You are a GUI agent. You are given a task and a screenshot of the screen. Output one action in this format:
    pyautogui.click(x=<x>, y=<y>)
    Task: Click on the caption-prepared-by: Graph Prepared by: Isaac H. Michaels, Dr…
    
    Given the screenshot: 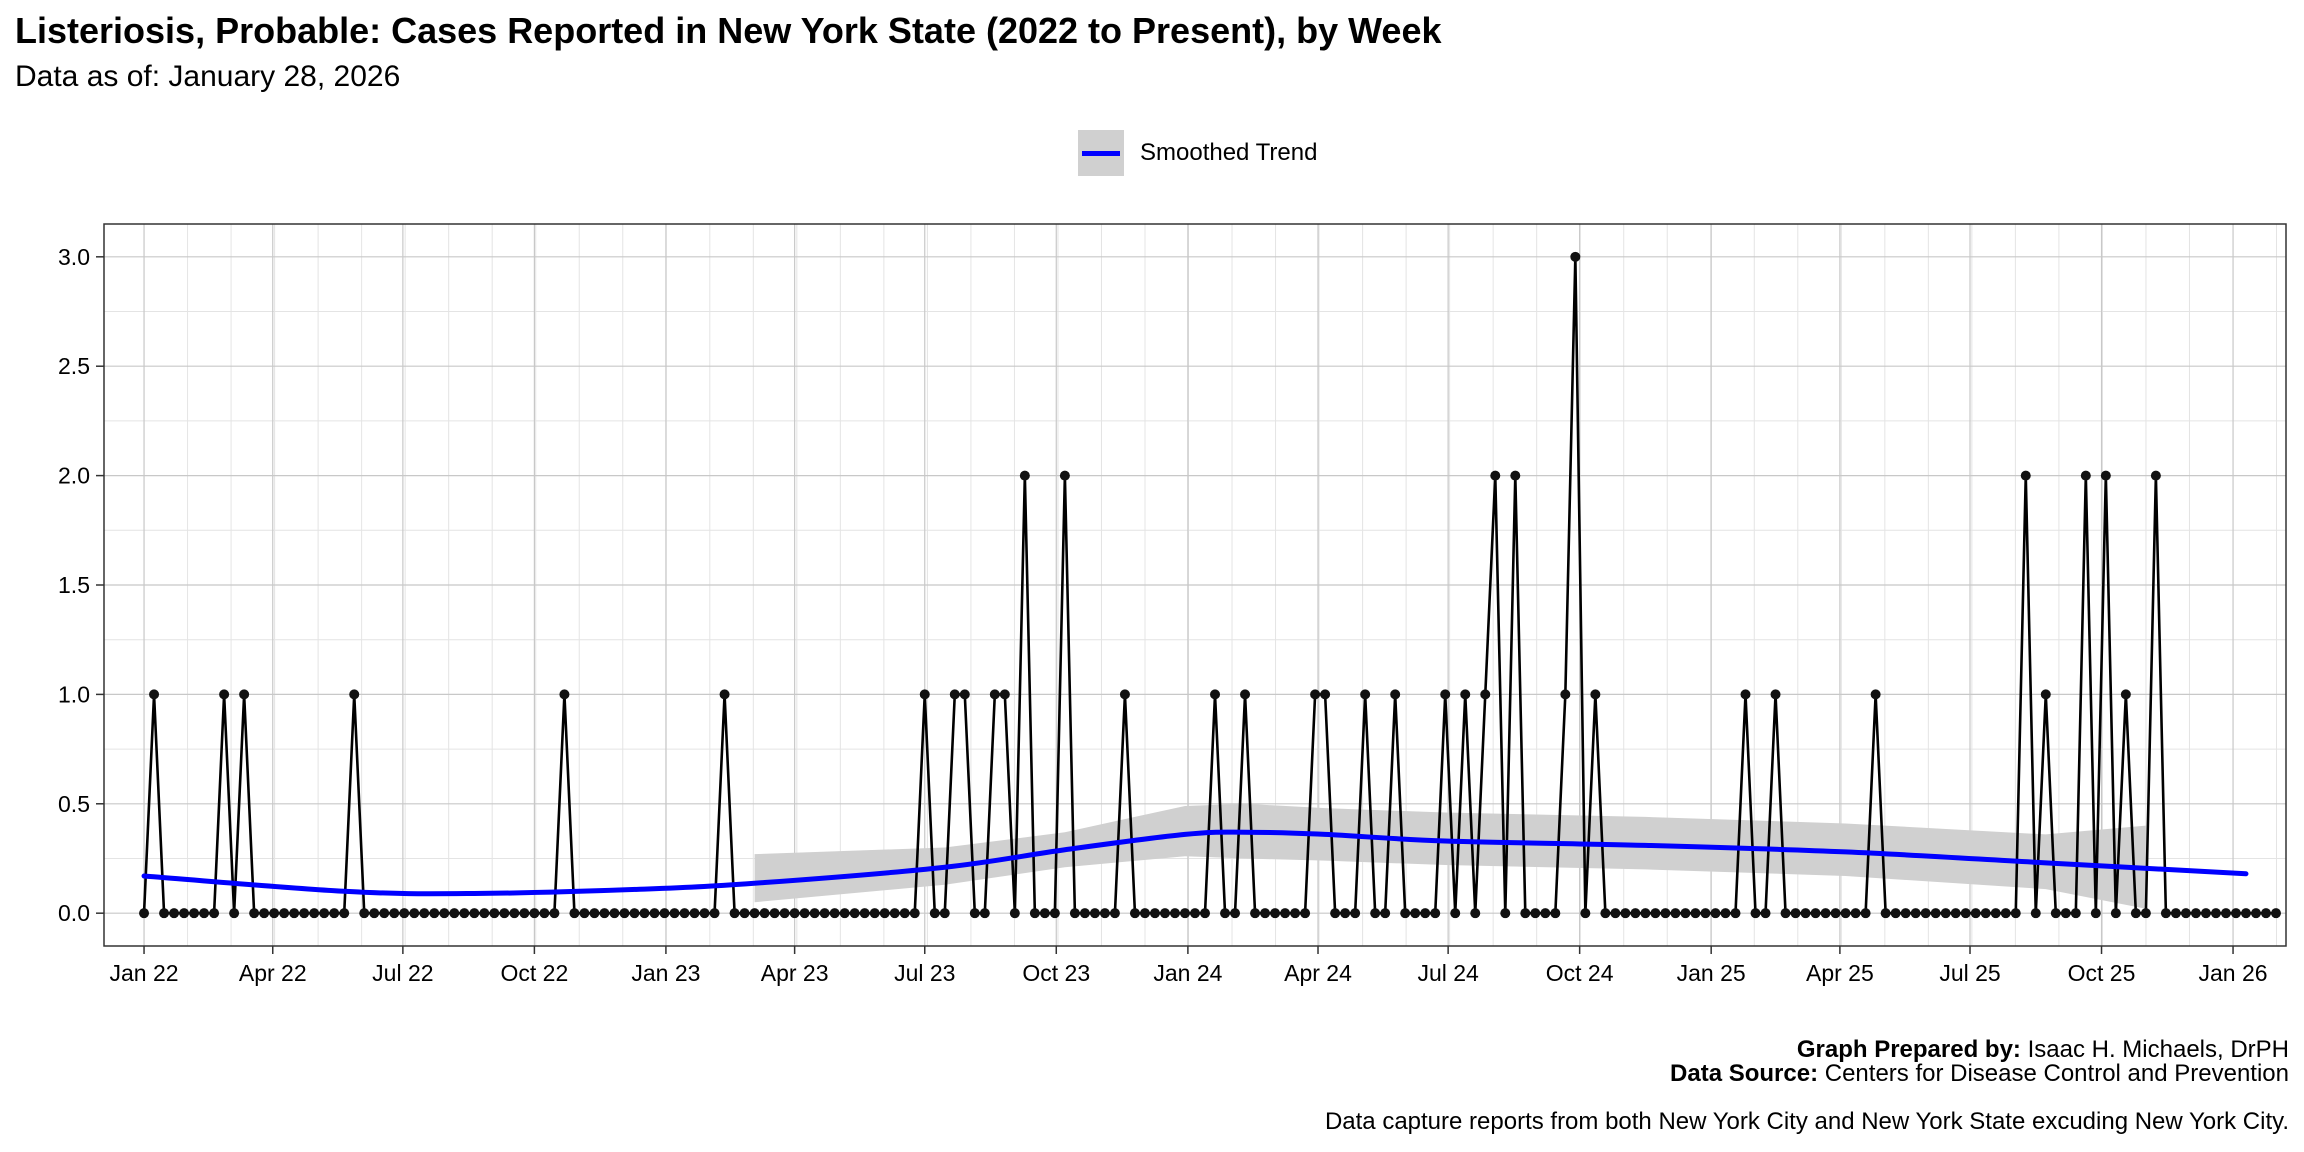 What is the action you would take?
    pyautogui.click(x=2043, y=1050)
    